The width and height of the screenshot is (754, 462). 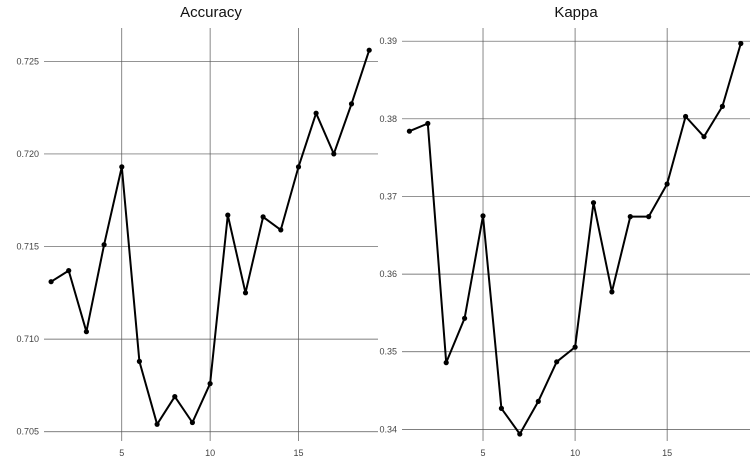 I want to click on kappa-y-tick-label: 0.36, so click(x=388, y=274).